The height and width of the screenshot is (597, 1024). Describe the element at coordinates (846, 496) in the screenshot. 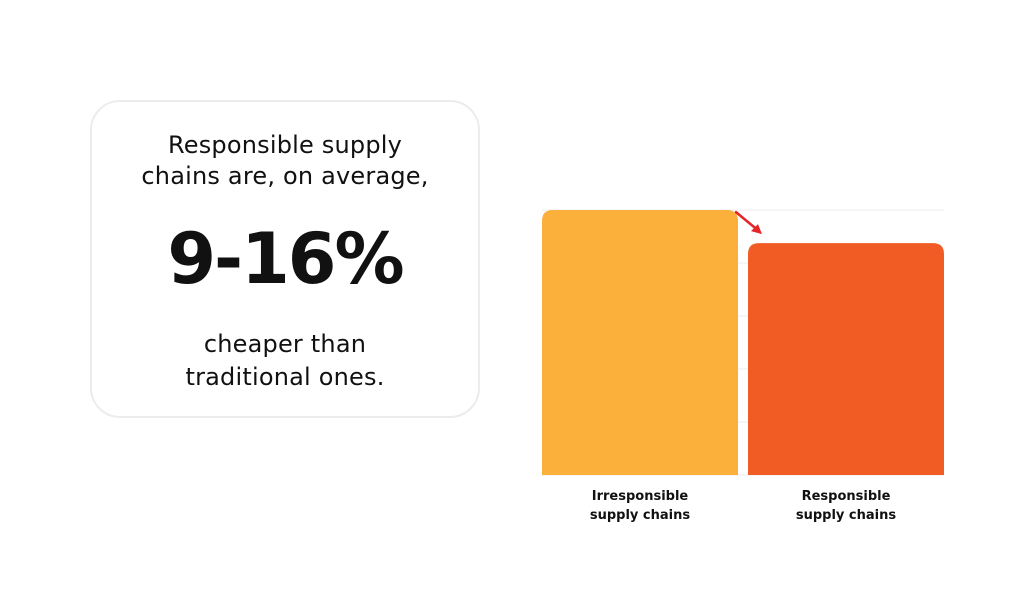

I see `category-label-line: Responsible` at that location.